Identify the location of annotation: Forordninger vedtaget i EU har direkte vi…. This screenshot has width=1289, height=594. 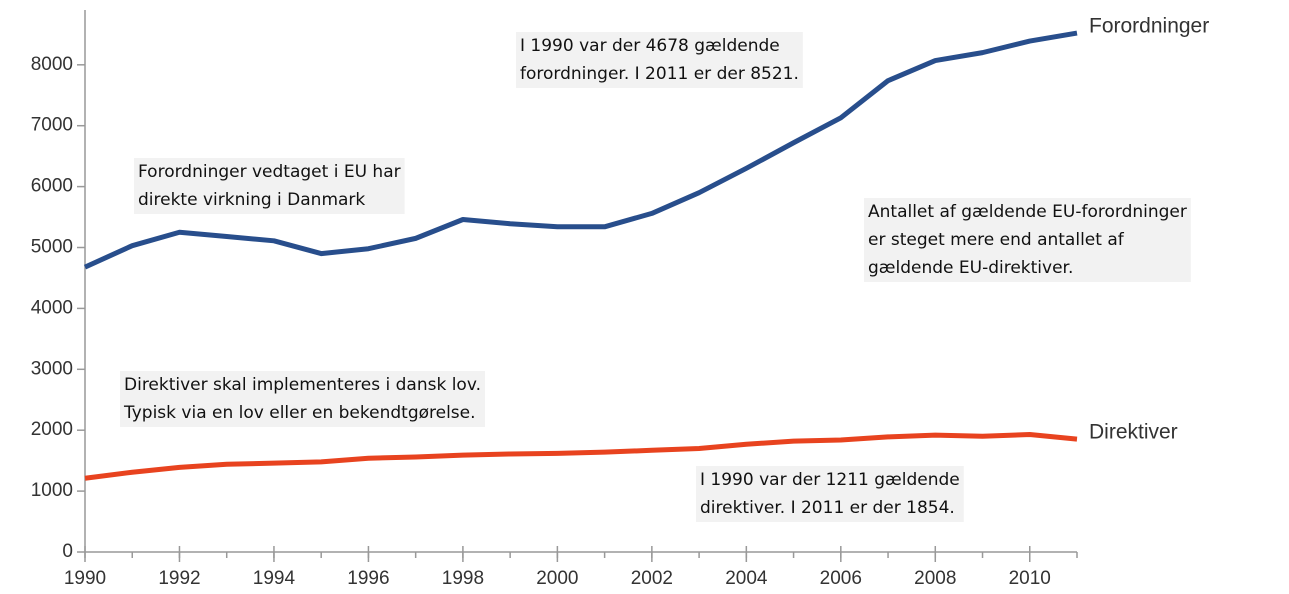
(269, 186).